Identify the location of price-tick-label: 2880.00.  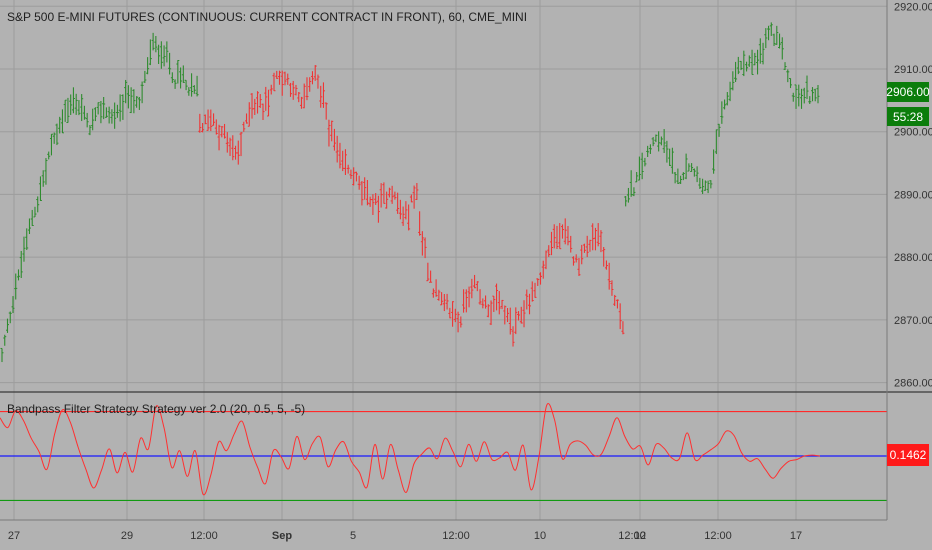
(913, 258).